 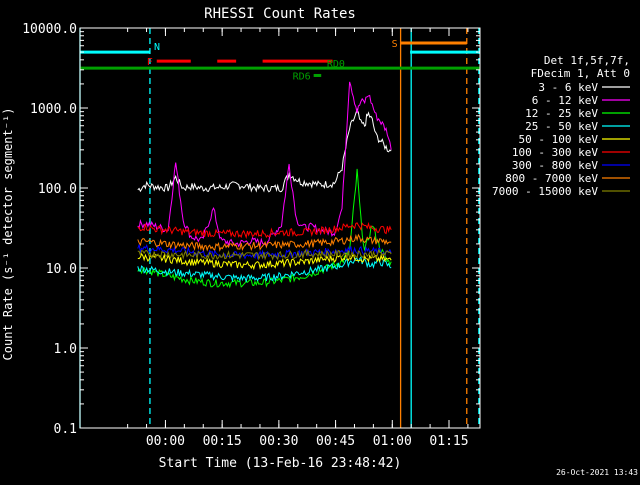 I want to click on x-tick-label-1: 00:15, so click(x=222, y=441).